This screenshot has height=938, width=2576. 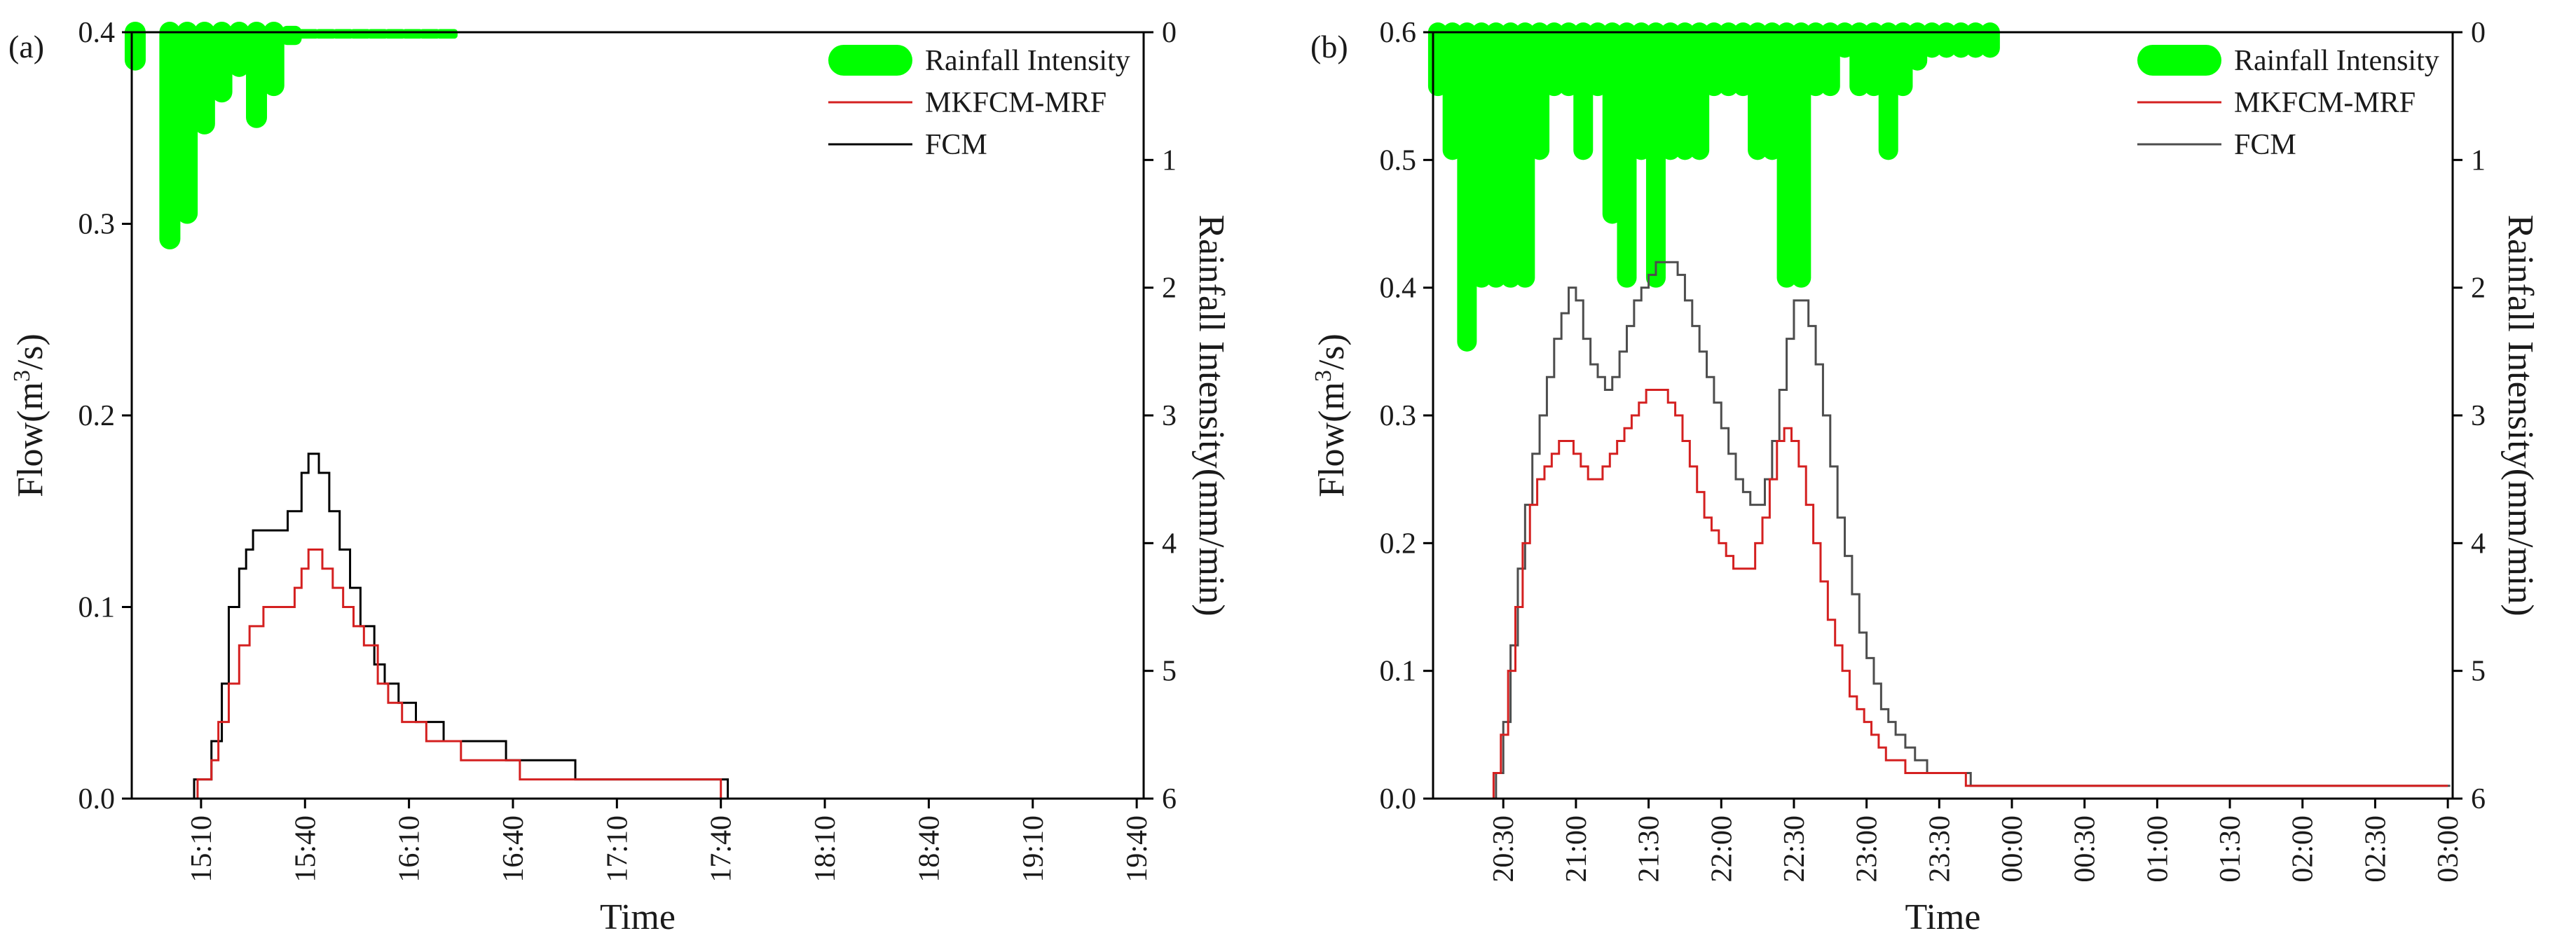 What do you see at coordinates (1398, 33) in the screenshot?
I see `panel-b-ytick-left-label: 0.6` at bounding box center [1398, 33].